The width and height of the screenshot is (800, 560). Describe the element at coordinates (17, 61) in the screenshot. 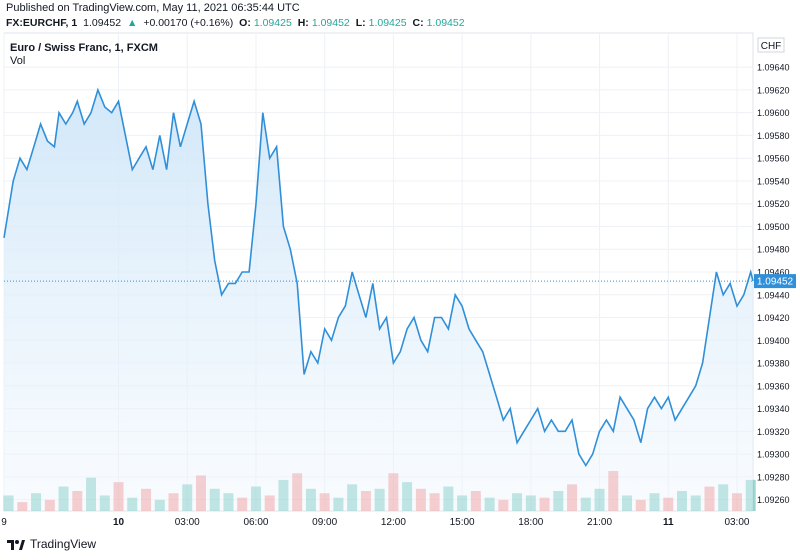

I see `vol-label: Vol` at that location.